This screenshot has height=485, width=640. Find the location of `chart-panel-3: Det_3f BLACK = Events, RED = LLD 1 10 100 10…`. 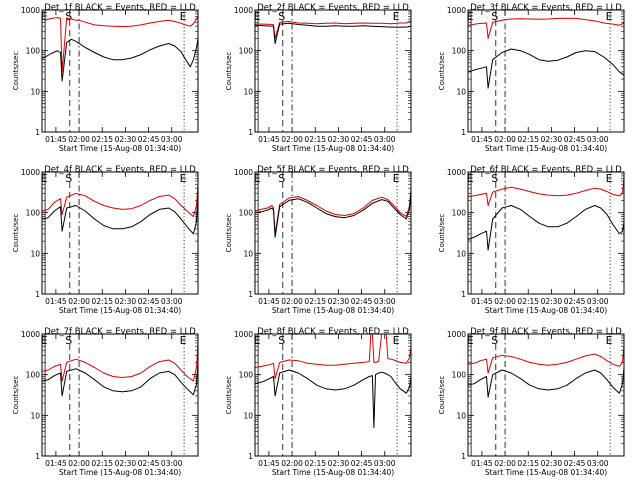

chart-panel-3: Det_3f BLACK = Events, RED = LLD 1 10 100 10… is located at coordinates (531, 78).